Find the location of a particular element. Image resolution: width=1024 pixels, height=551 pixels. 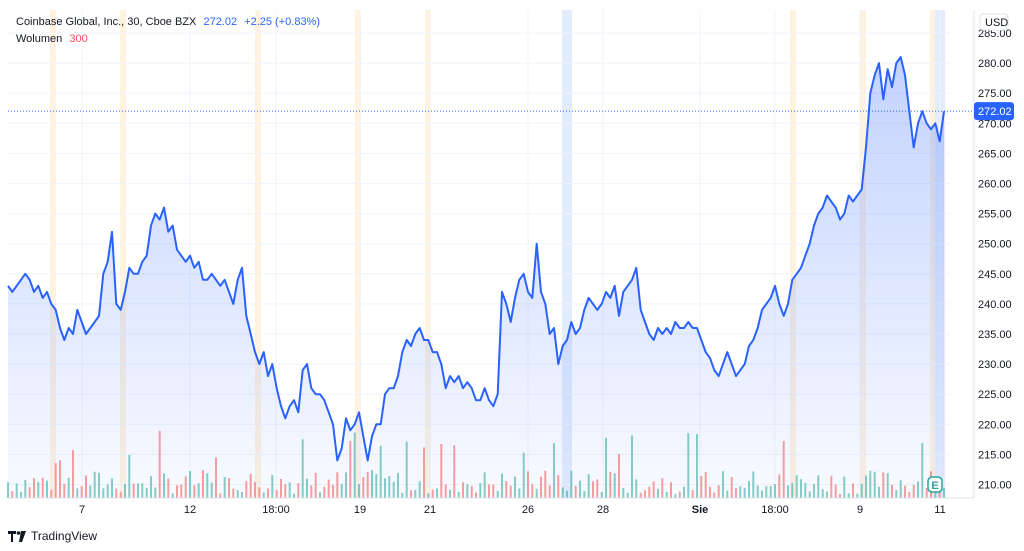

symbol-title: Coinbase Global, Inc., 30, Cboe BZX is located at coordinates (106, 22).